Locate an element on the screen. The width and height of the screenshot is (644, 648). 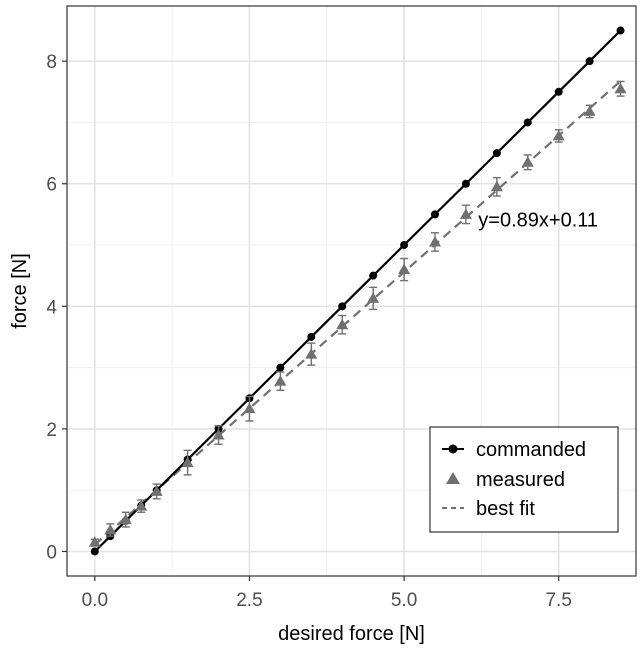
x-tick-label: 0.0 is located at coordinates (95, 600).